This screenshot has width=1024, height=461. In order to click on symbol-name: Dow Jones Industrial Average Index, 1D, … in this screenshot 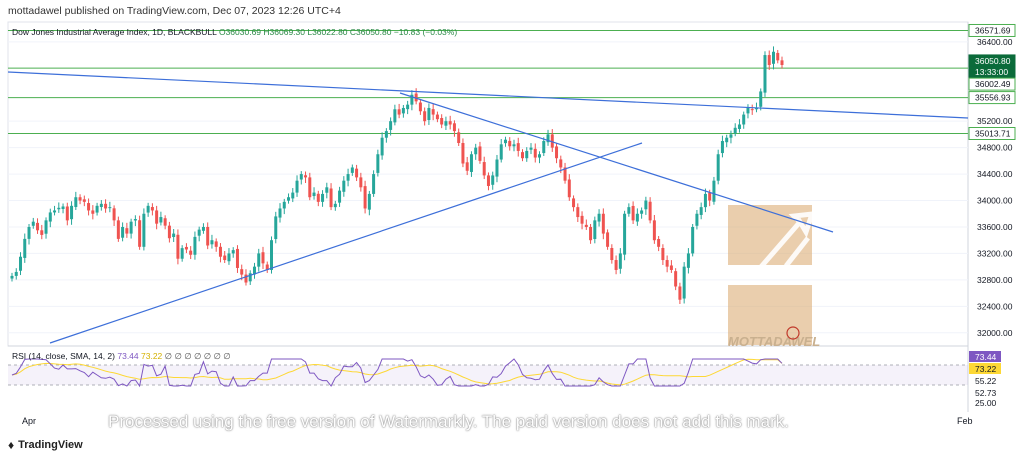, I will do `click(114, 32)`.